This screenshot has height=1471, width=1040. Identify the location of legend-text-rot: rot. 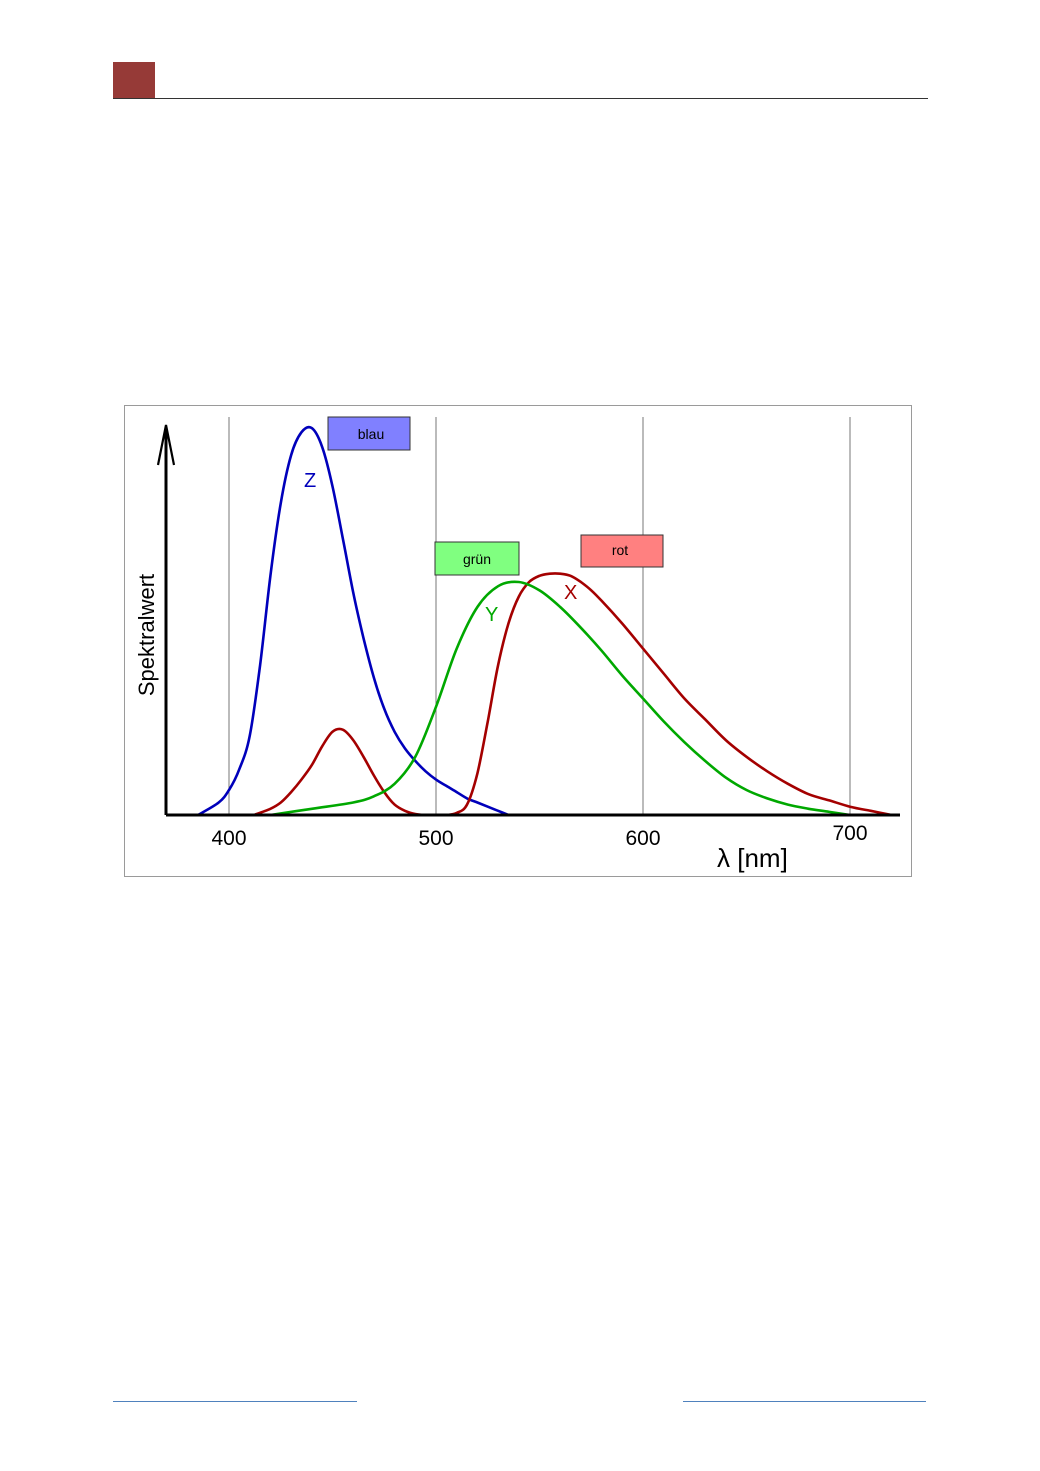
(620, 550).